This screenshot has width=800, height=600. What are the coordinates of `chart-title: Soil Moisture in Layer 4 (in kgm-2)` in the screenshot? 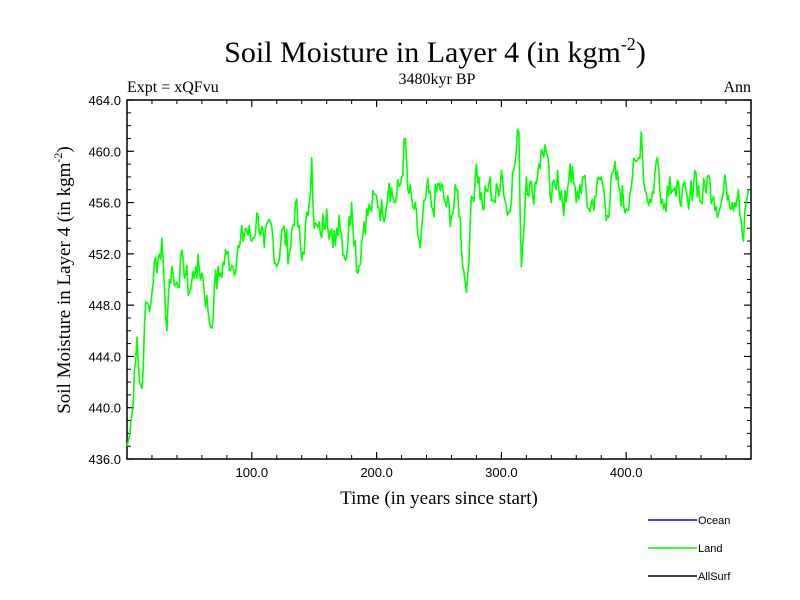 It's located at (435, 51).